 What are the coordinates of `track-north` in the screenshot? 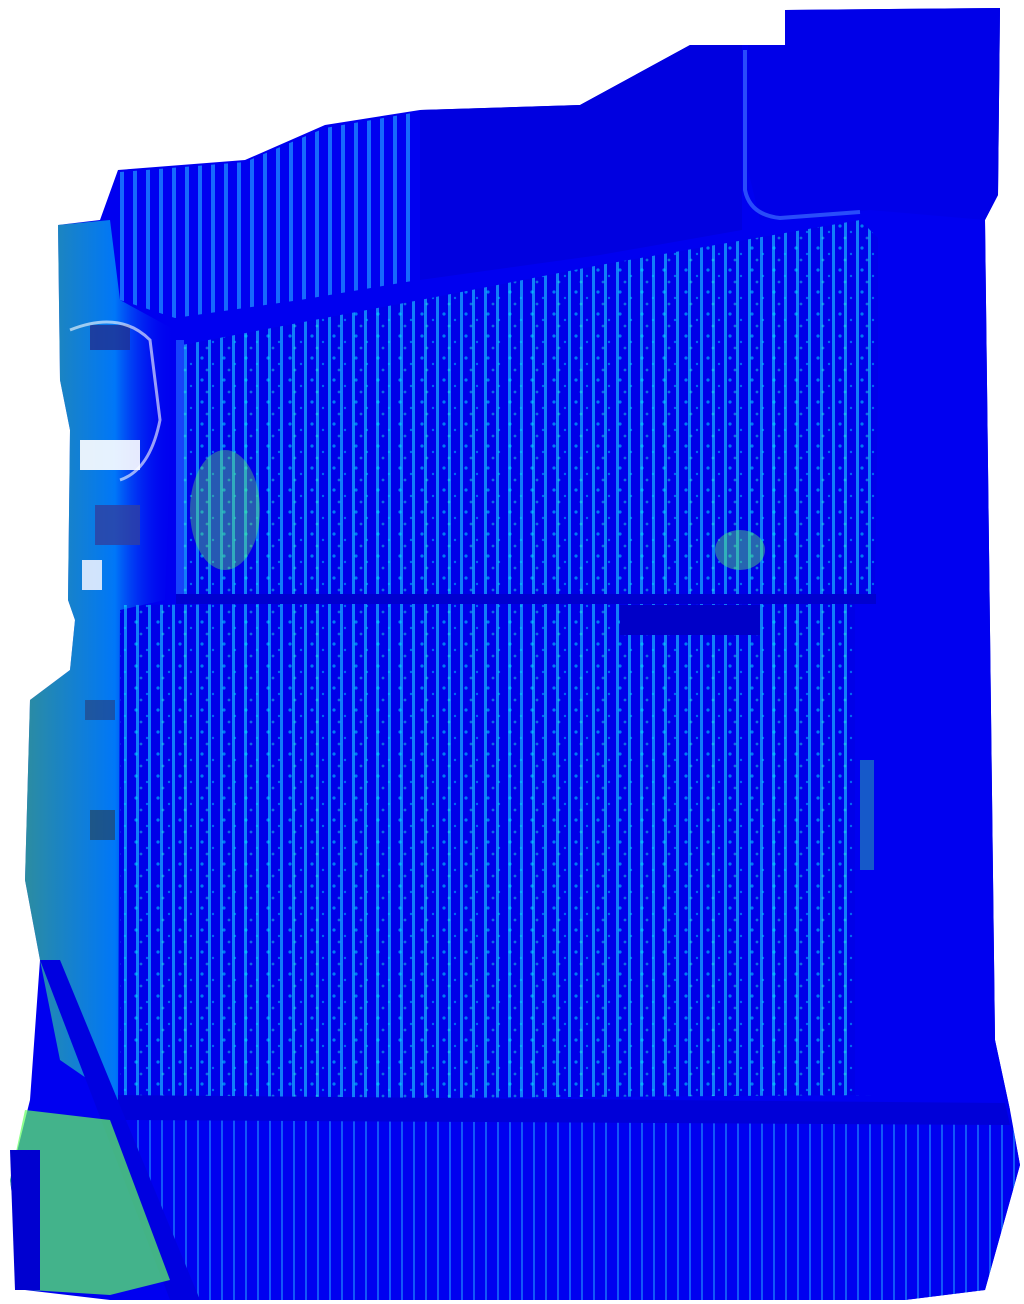 It's located at (802, 135).